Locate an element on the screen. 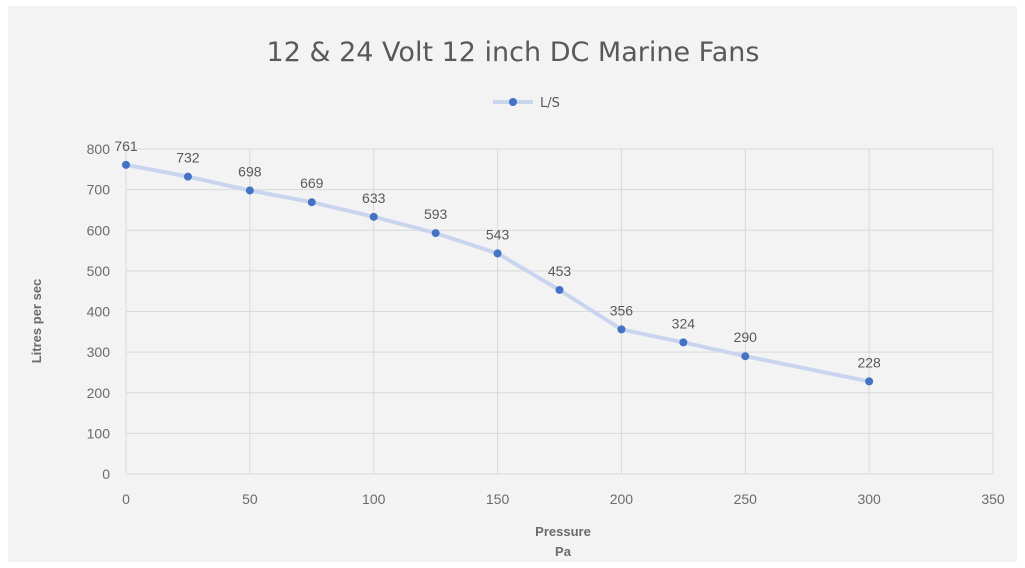 Image resolution: width=1025 pixels, height=568 pixels. x-tick-label: 200 is located at coordinates (622, 499).